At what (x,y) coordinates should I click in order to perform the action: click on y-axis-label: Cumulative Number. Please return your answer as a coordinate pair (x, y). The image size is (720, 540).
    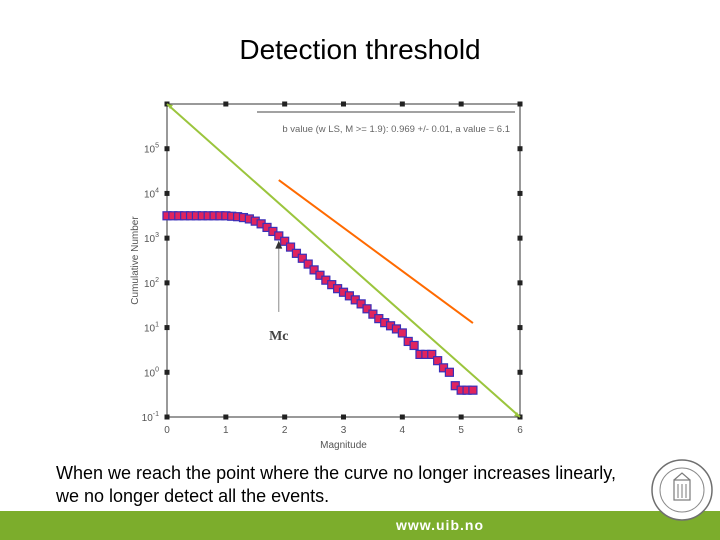
    Looking at the image, I should click on (135, 260).